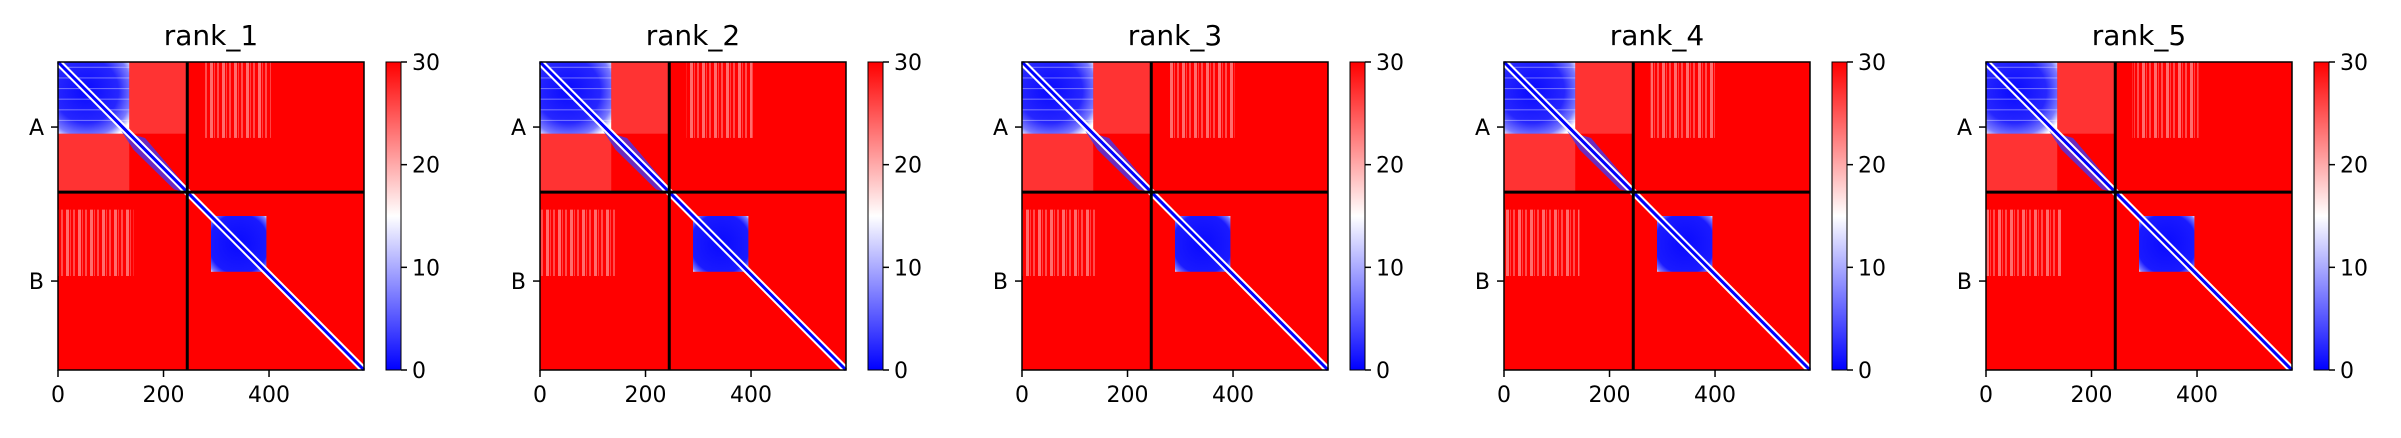  Describe the element at coordinates (1657, 35) in the screenshot. I see `panel-title: rank_4` at that location.